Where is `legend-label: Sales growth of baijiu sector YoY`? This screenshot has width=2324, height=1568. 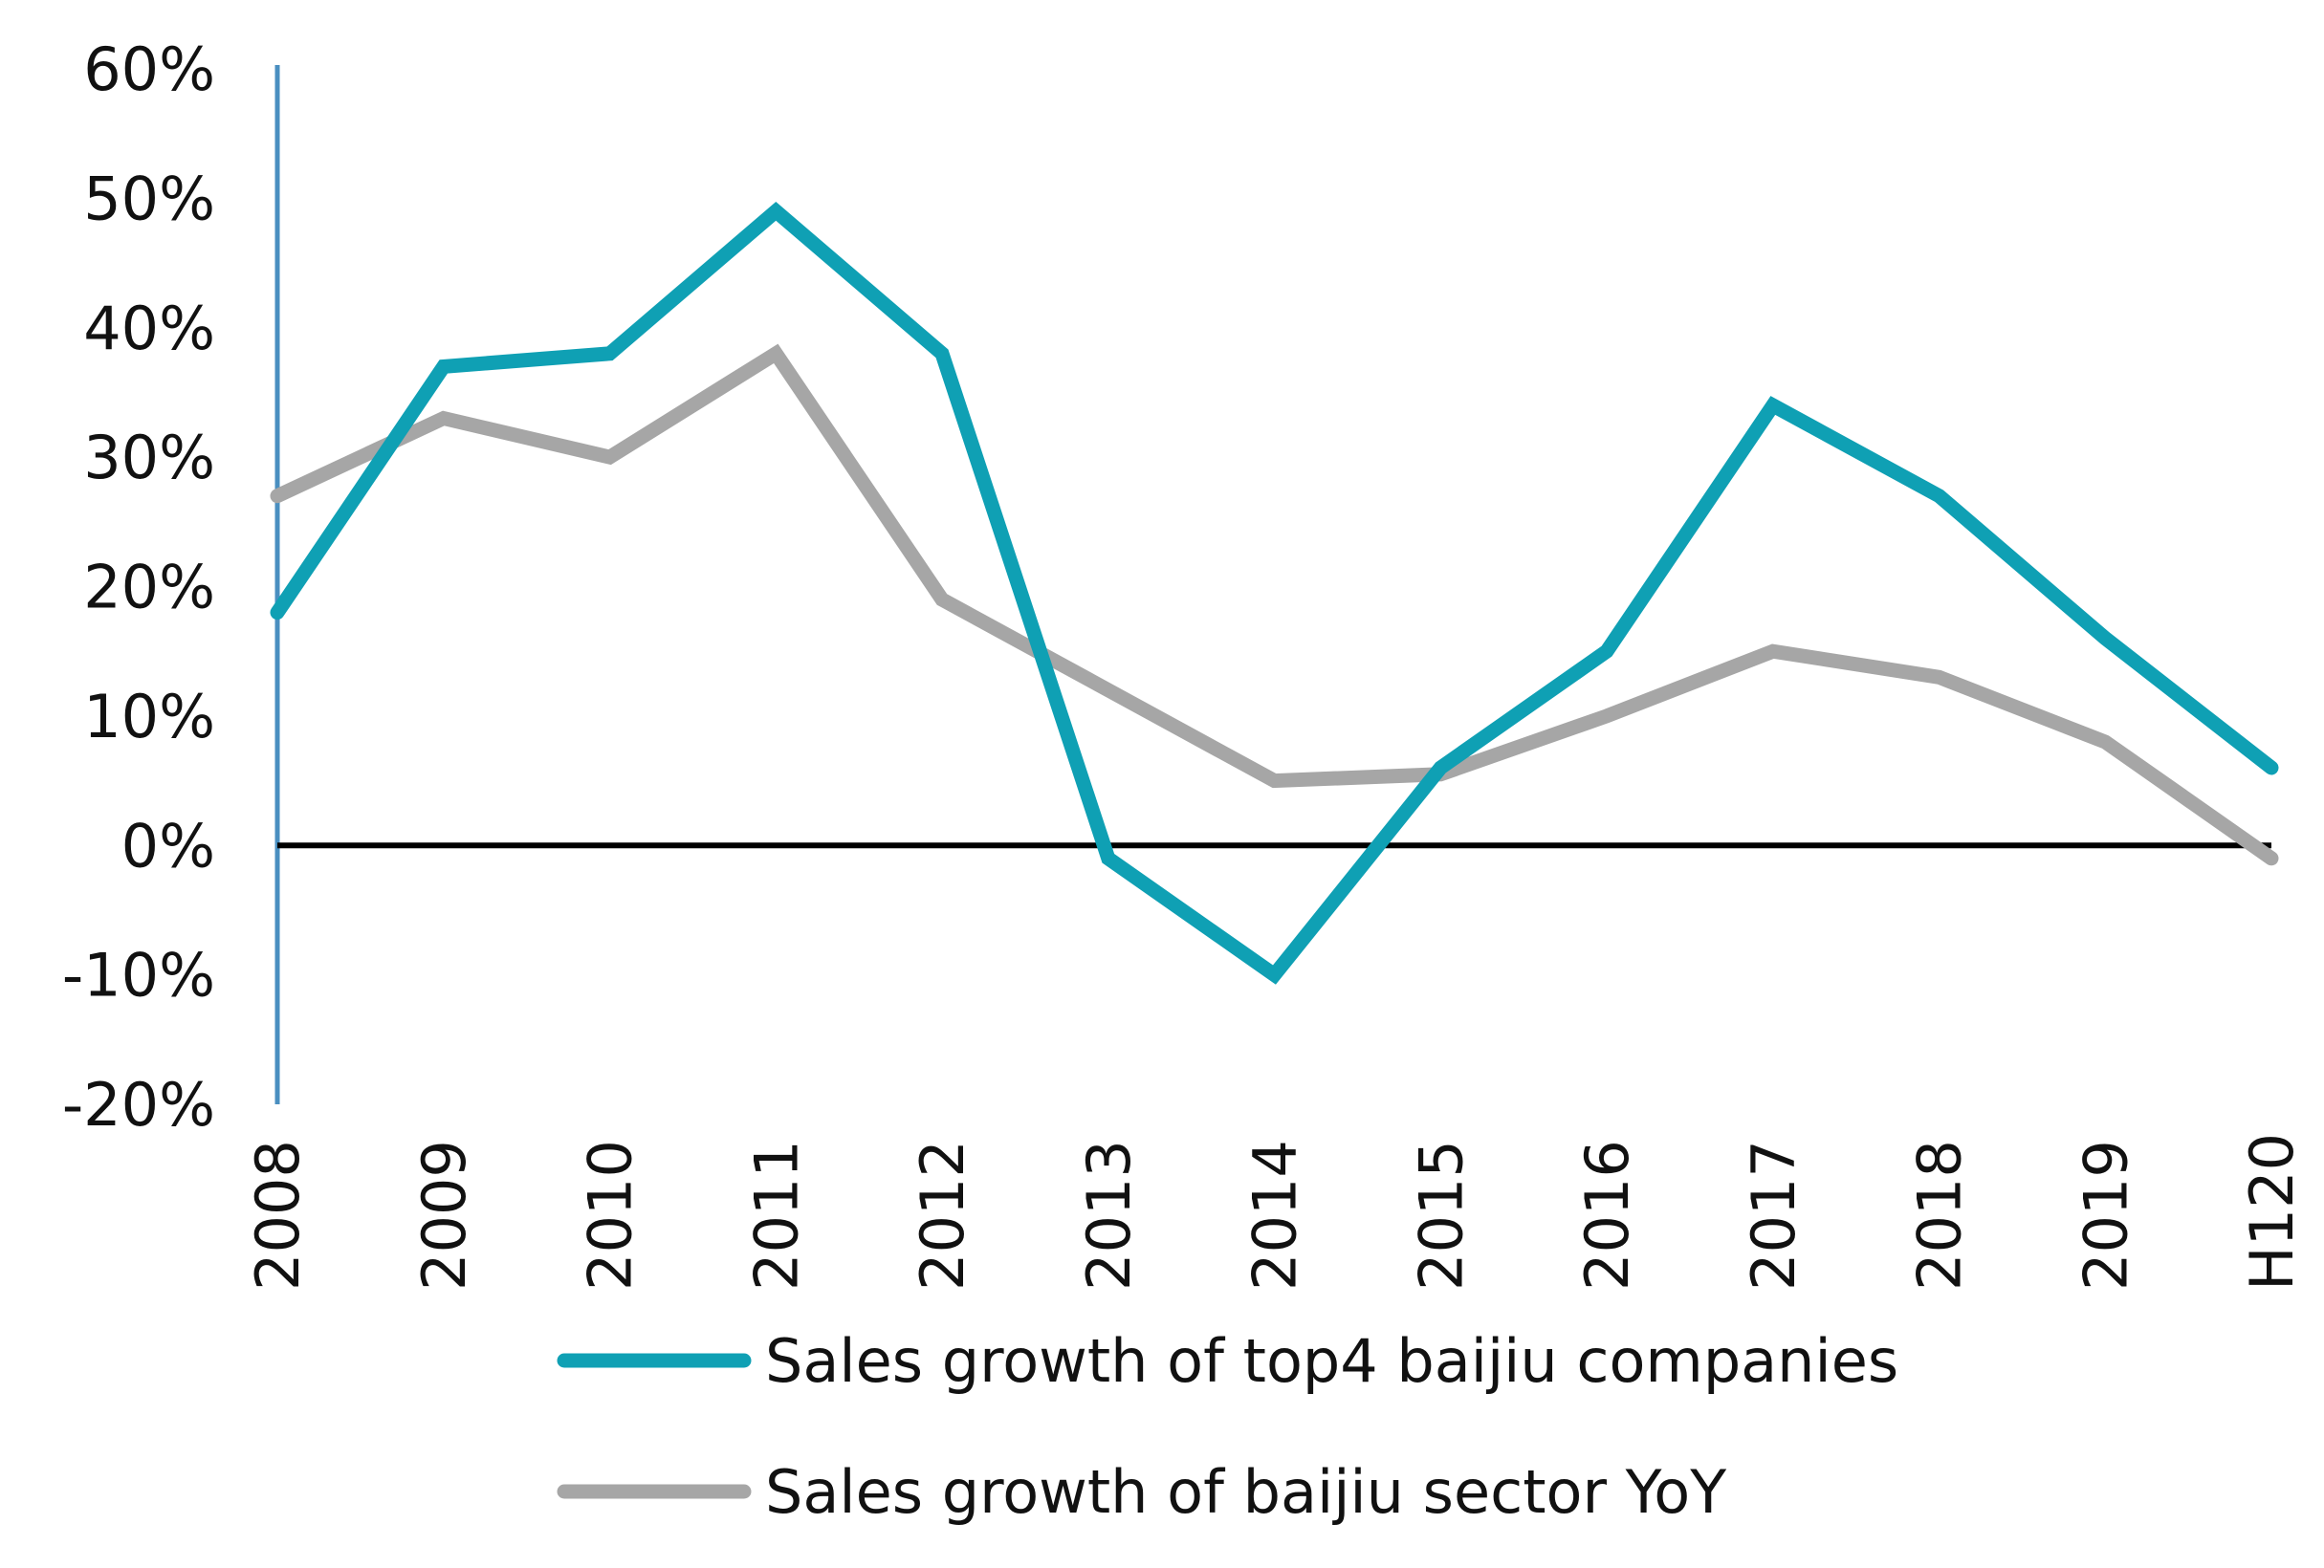 legend-label: Sales growth of baijiu sector YoY is located at coordinates (1245, 1492).